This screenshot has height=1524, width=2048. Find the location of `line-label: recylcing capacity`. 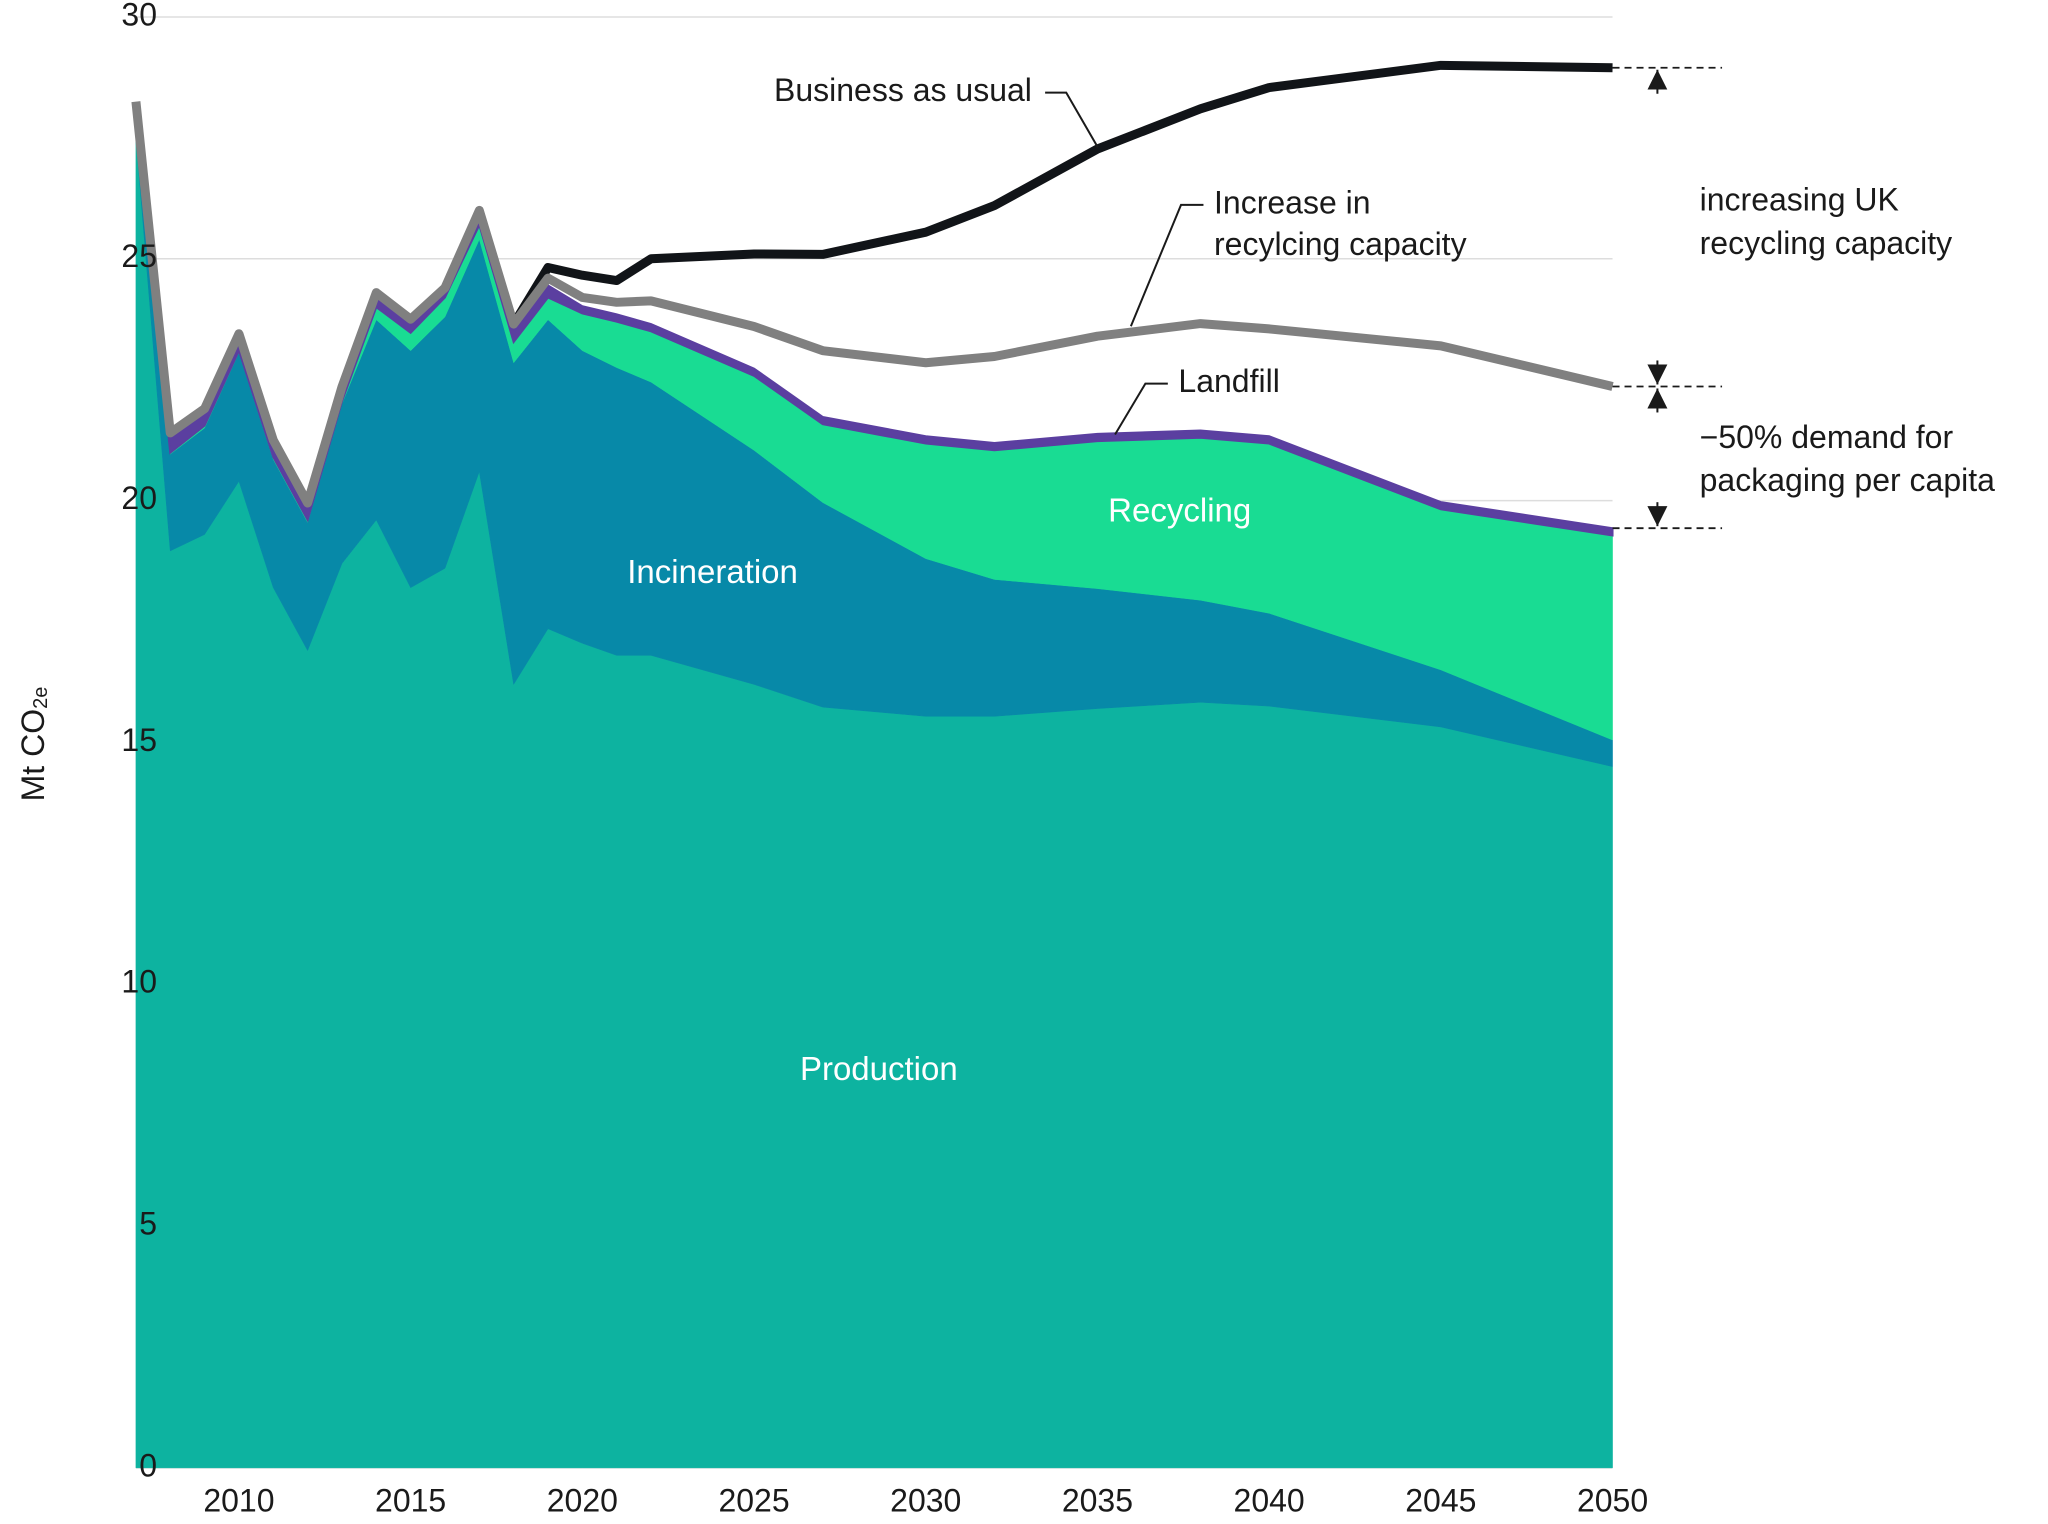

line-label: recylcing capacity is located at coordinates (1340, 244).